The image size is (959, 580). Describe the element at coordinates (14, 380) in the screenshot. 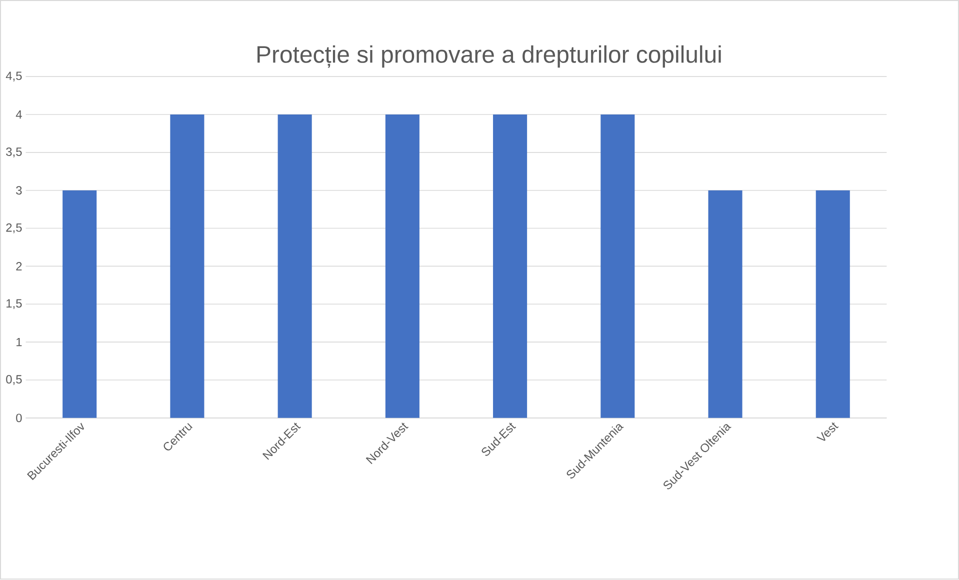

I see `y-tick-label: 0,5` at that location.